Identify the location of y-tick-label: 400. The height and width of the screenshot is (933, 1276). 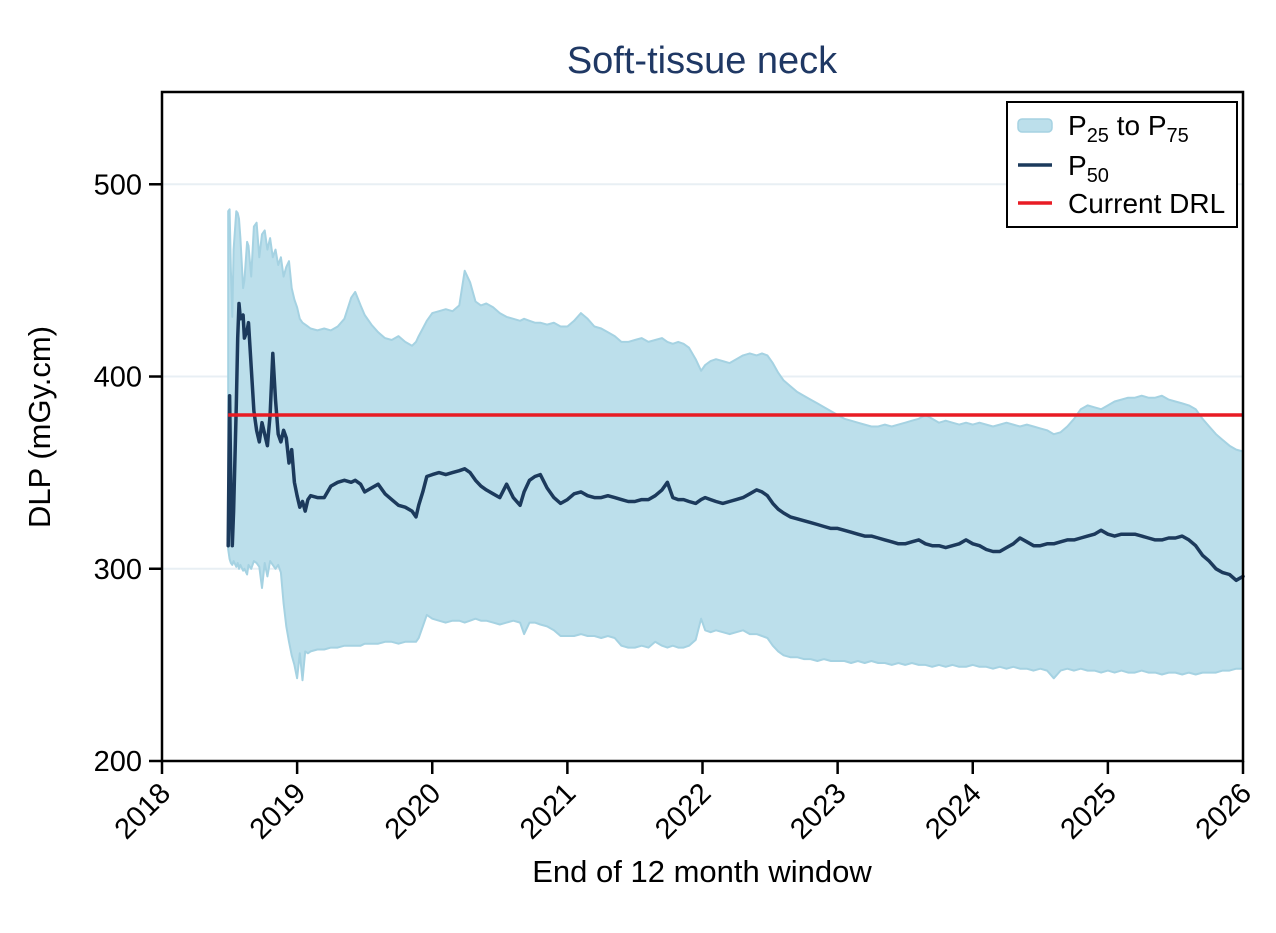
(118, 378).